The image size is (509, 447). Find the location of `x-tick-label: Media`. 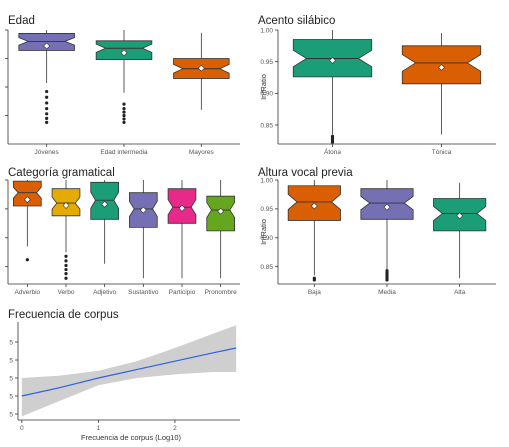

x-tick-label: Media is located at coordinates (387, 292).